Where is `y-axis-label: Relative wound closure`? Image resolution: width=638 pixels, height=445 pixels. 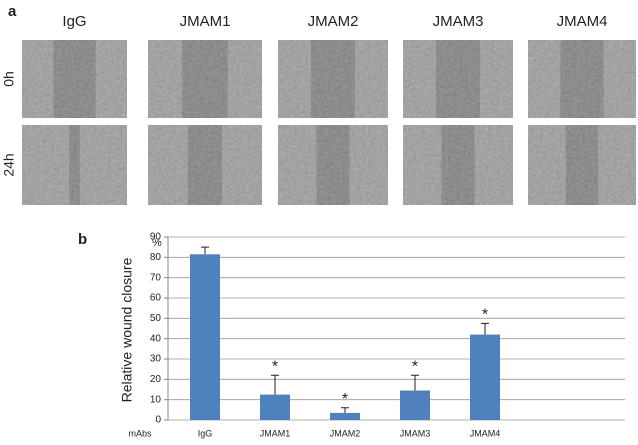
y-axis-label: Relative wound closure is located at coordinates (127, 329).